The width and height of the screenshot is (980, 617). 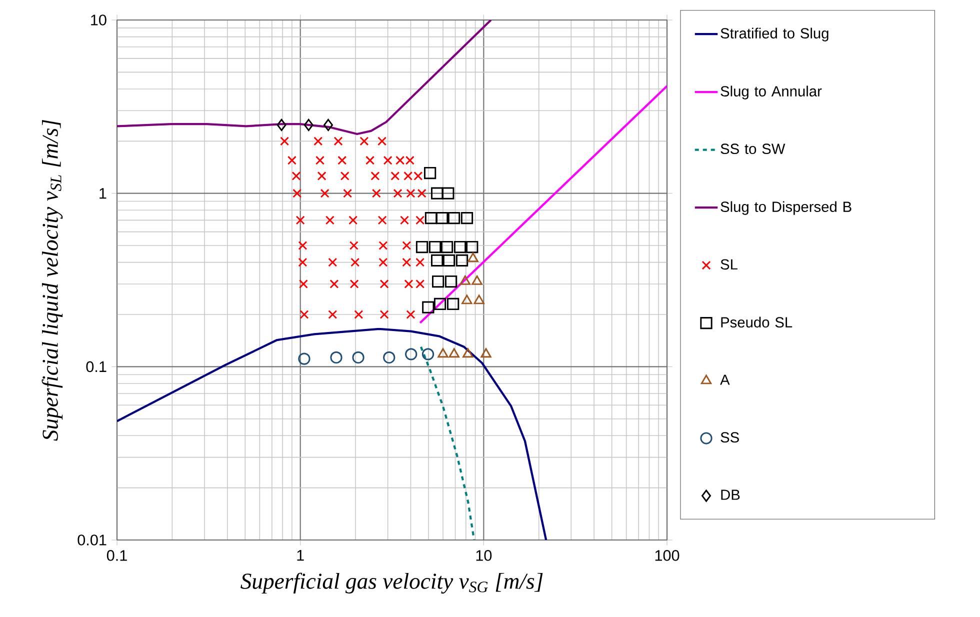 I want to click on legend-label: SL, so click(x=729, y=264).